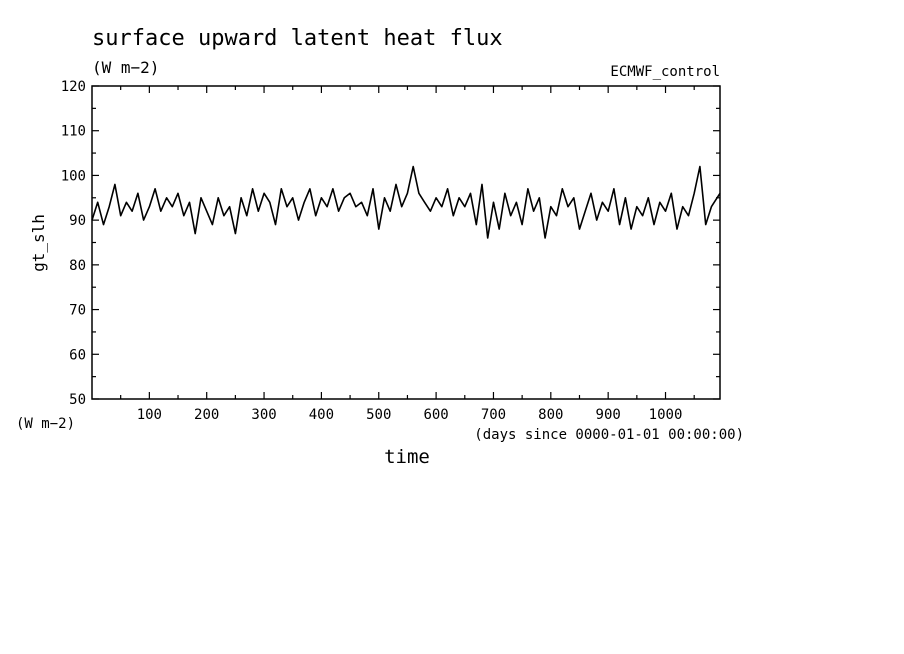 This screenshot has height=654, width=904. Describe the element at coordinates (406, 202) in the screenshot. I see `series-line` at that location.